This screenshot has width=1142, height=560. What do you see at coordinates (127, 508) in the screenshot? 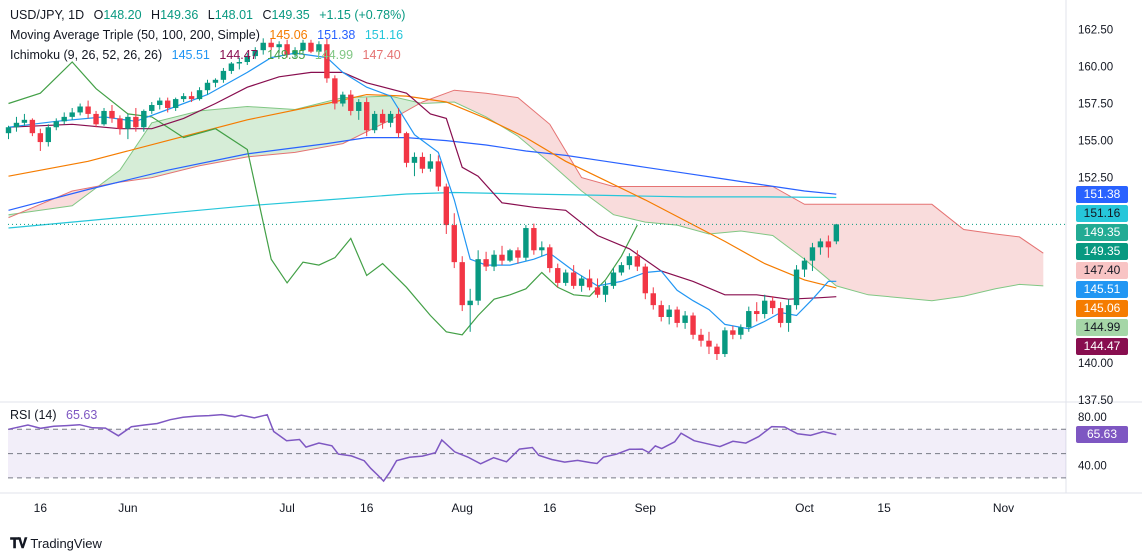
I see `time-axis-label: Jun` at bounding box center [127, 508].